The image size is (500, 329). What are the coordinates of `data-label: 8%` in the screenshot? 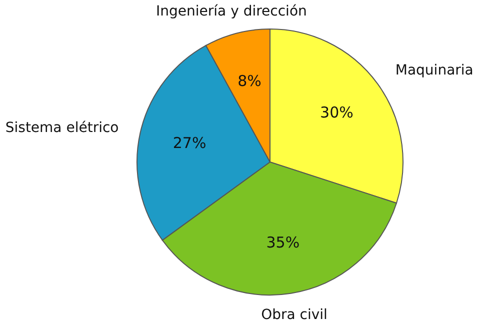 It's located at (250, 81).